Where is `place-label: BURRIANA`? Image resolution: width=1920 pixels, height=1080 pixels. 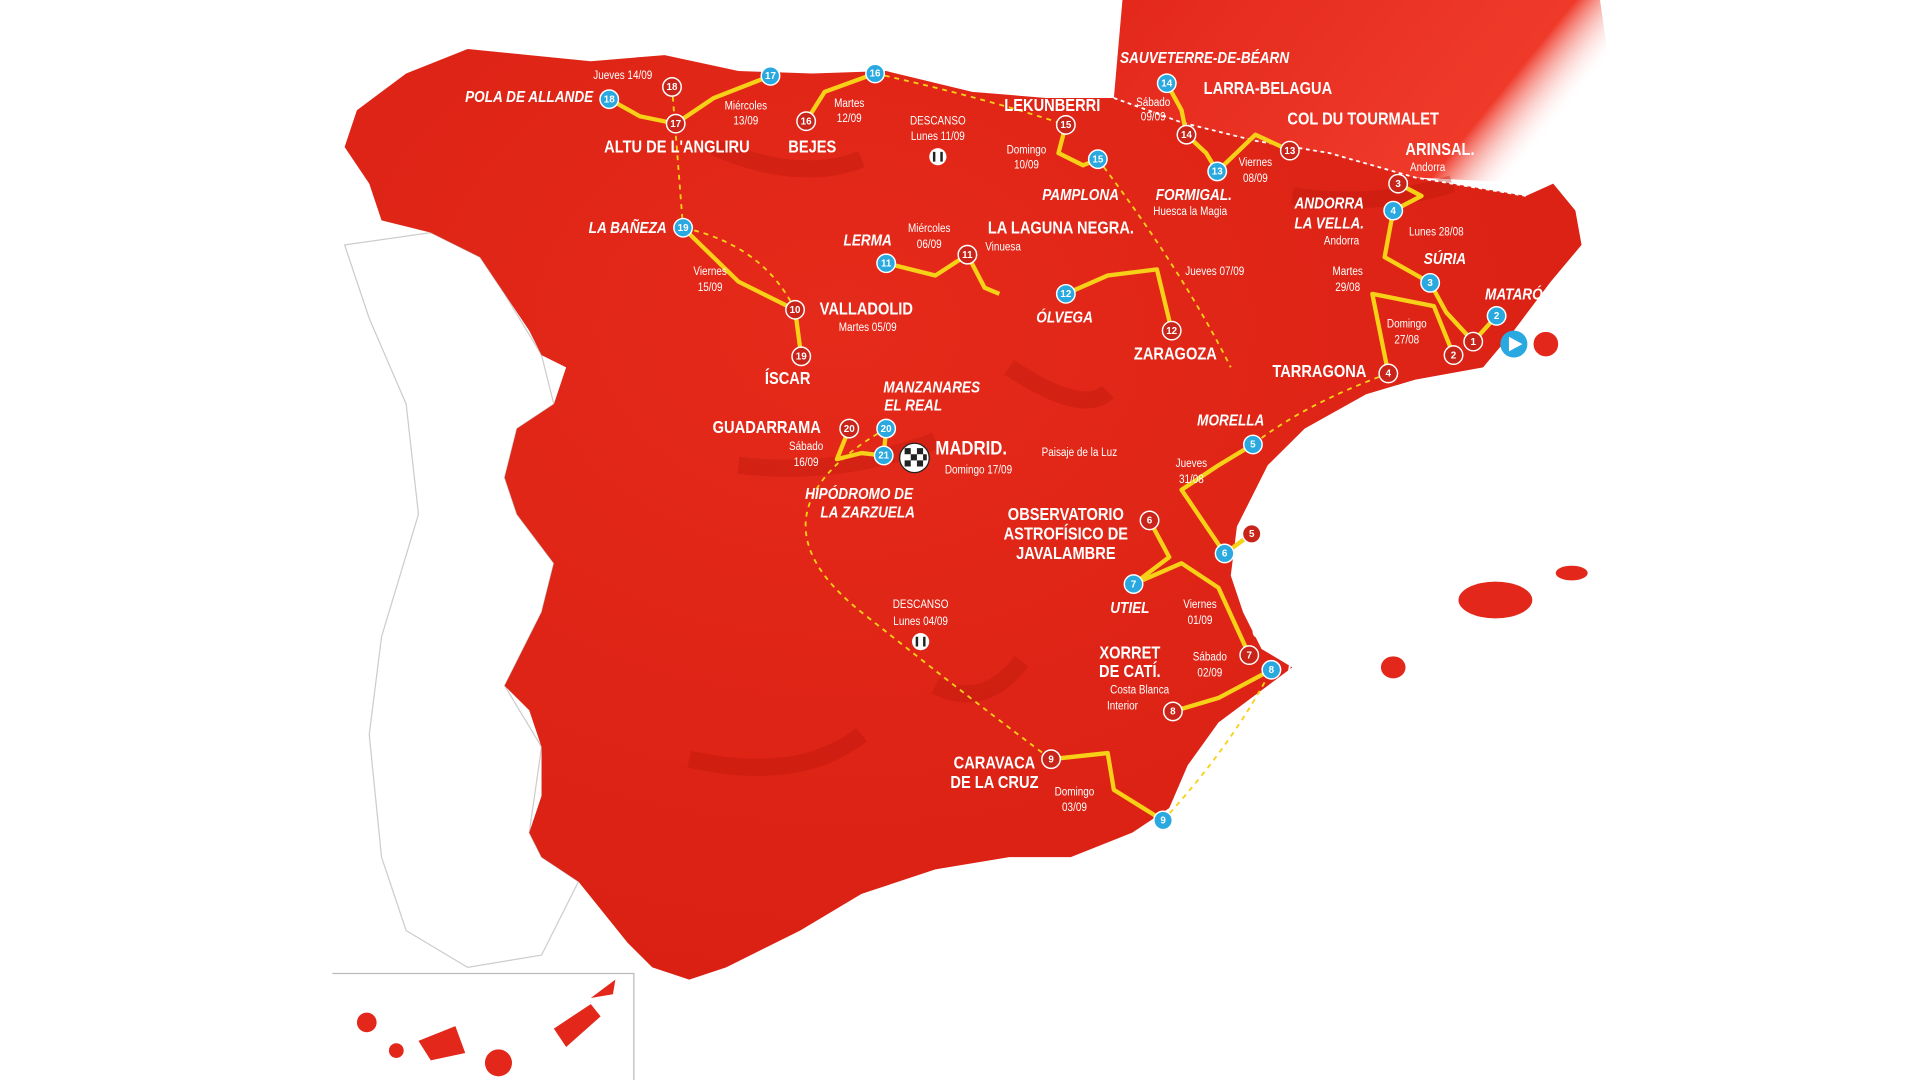
place-label: BURRIANA is located at coordinates (1311, 533).